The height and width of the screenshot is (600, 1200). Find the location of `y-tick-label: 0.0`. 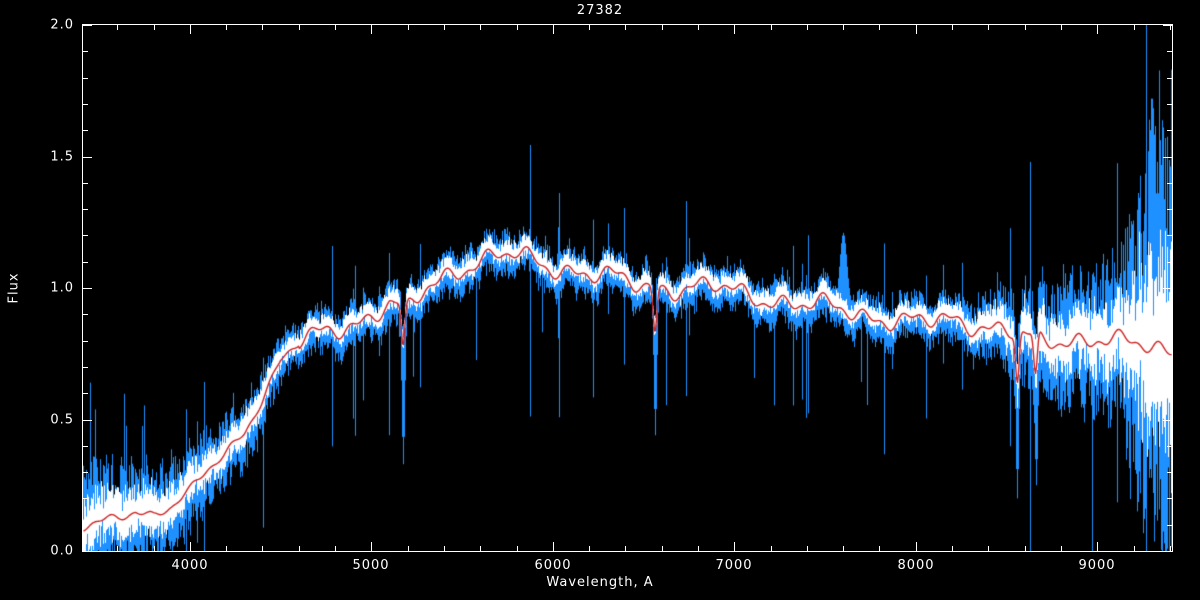

y-tick-label: 0.0 is located at coordinates (62, 551).